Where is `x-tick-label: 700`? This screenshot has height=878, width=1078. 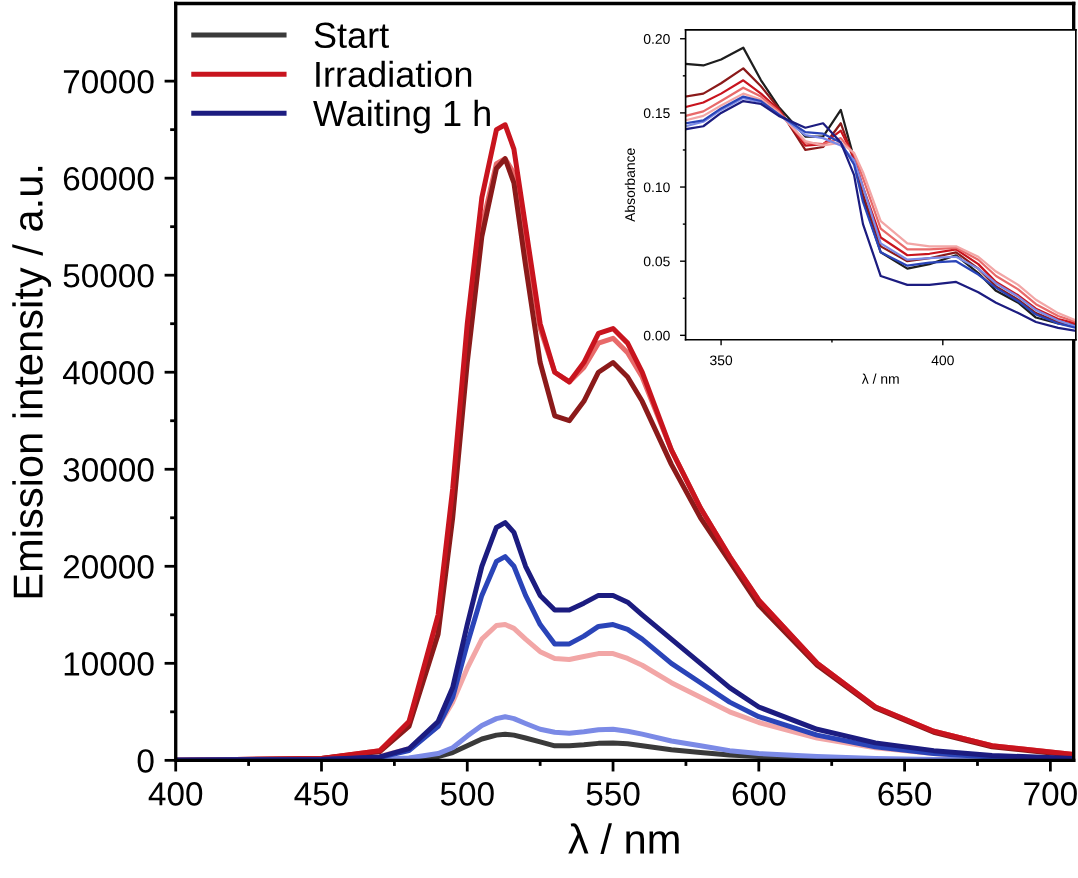
x-tick-label: 700 is located at coordinates (1050, 794).